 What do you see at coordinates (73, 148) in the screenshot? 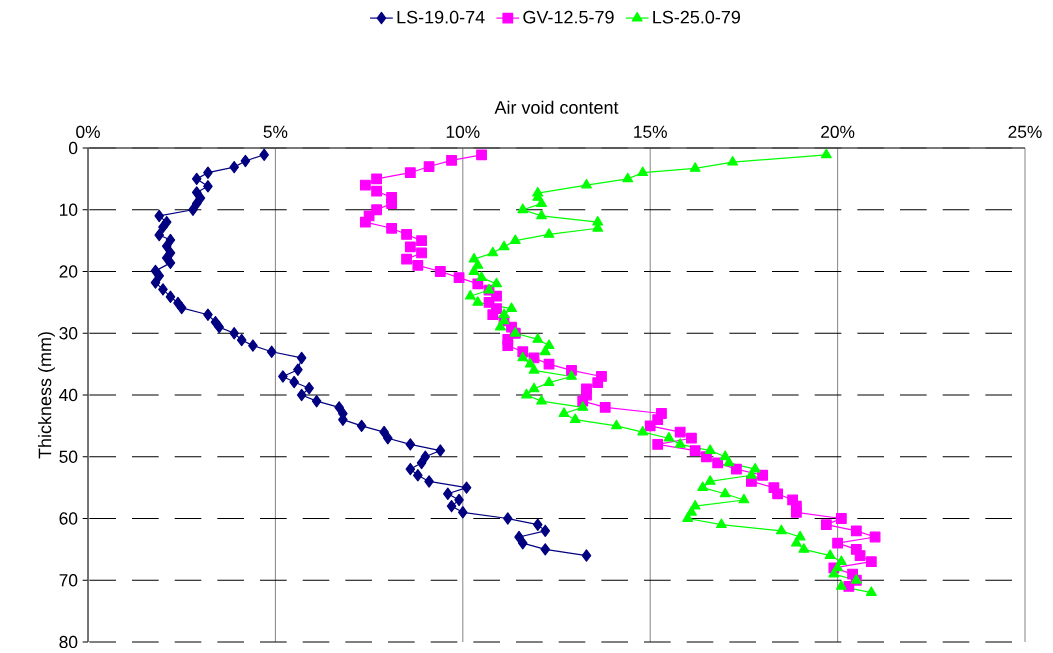
I see `y-tick-label: 0` at bounding box center [73, 148].